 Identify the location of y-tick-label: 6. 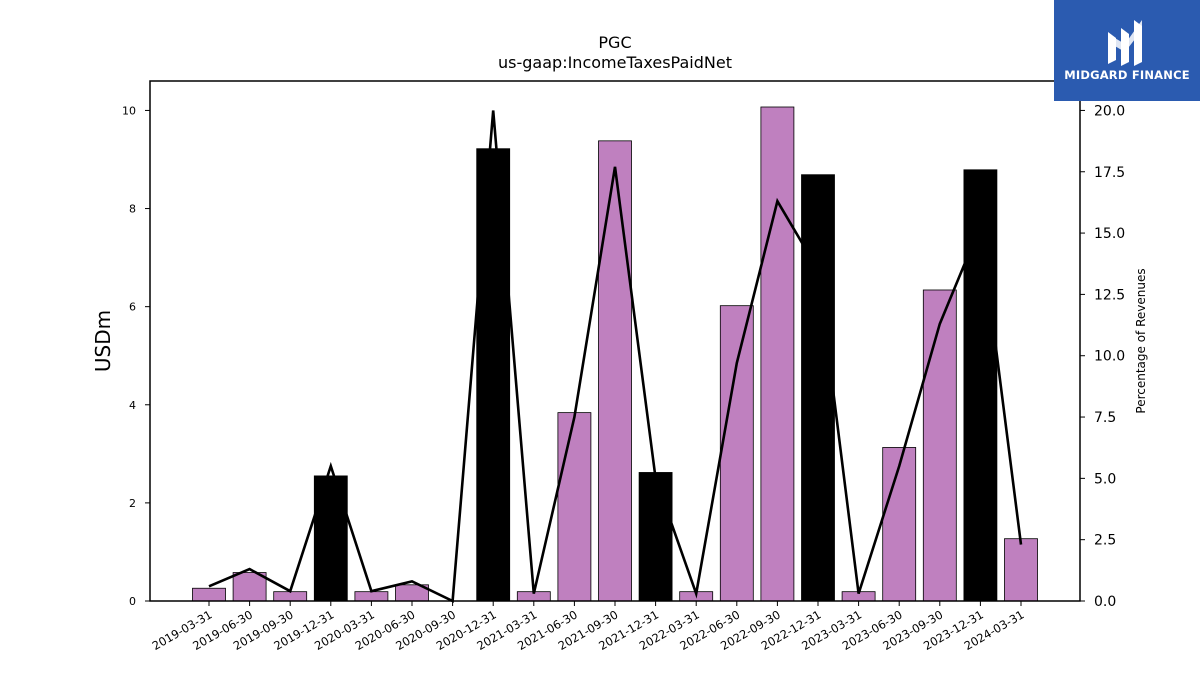
(132, 307).